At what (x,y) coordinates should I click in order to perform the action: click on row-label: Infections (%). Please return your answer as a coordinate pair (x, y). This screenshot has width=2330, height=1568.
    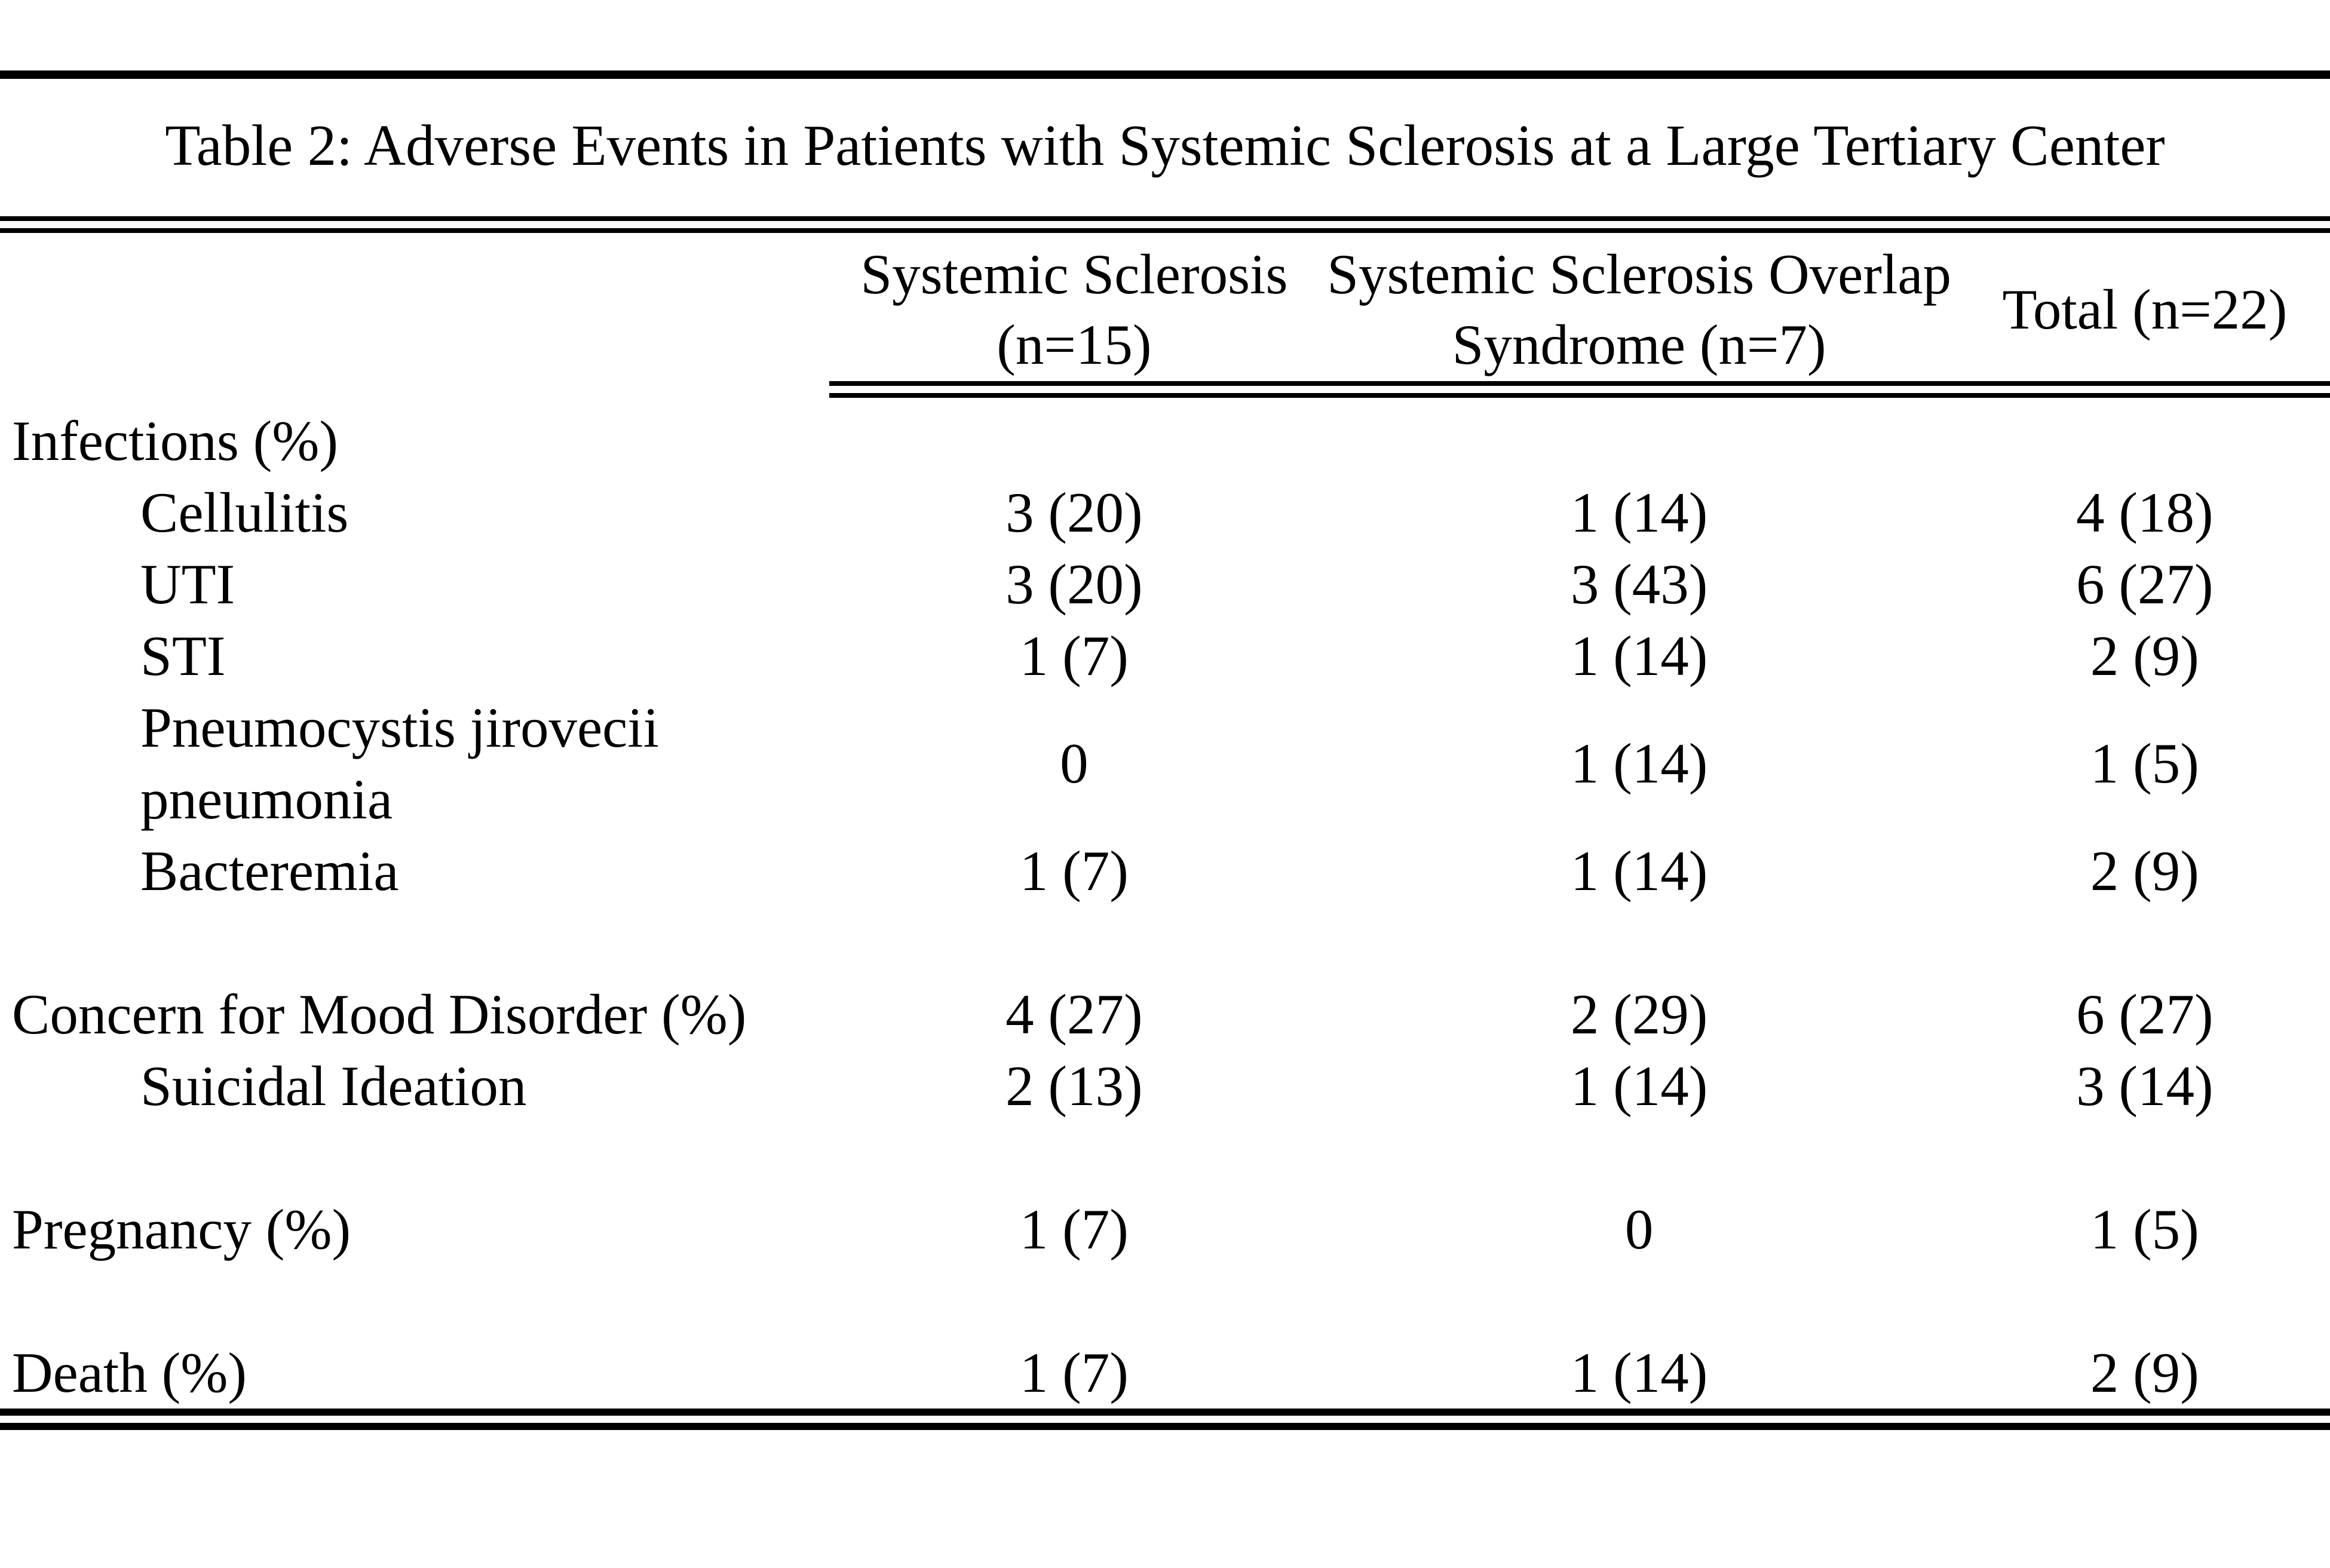
    Looking at the image, I should click on (175, 441).